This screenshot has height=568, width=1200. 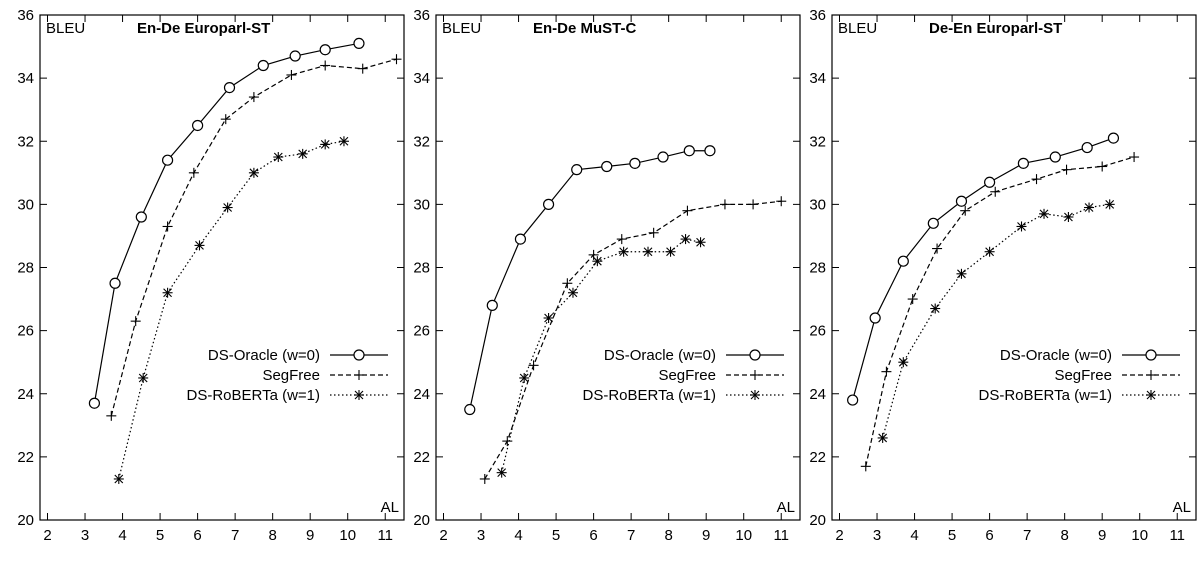 I want to click on chart-title: En-De MuST-C, so click(x=584, y=28).